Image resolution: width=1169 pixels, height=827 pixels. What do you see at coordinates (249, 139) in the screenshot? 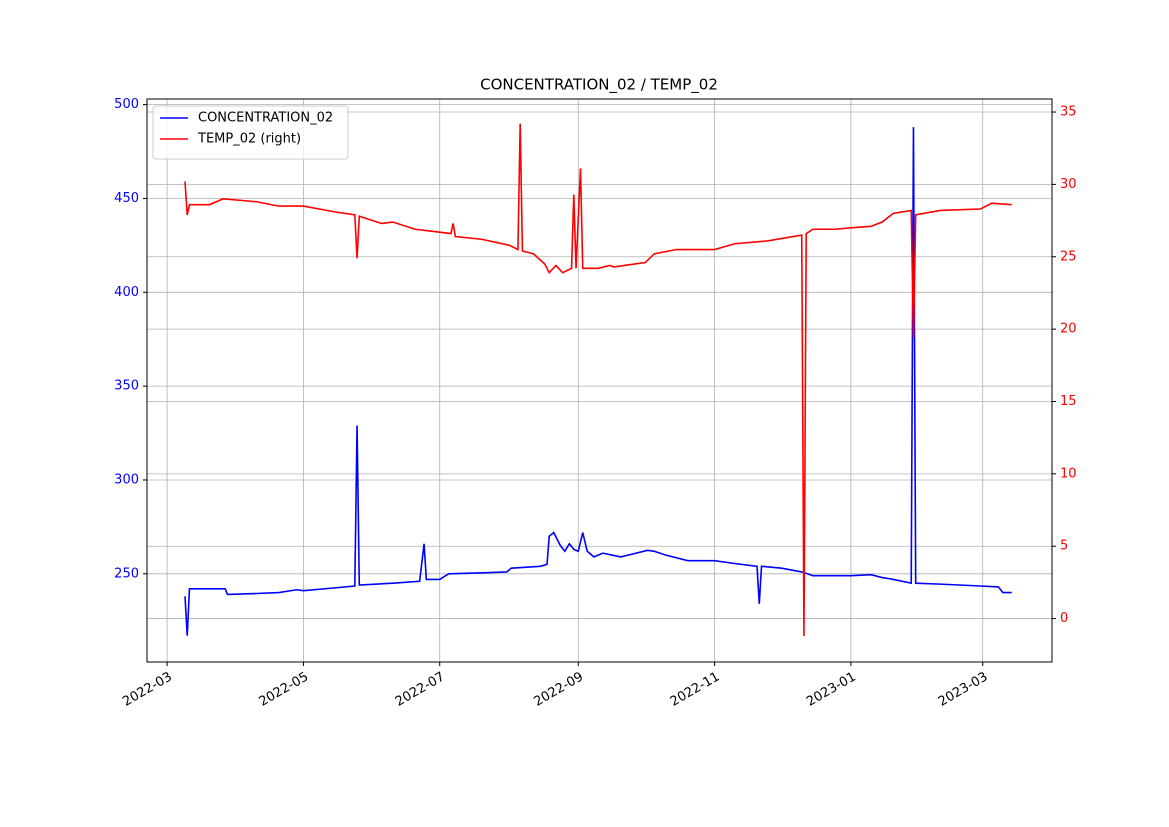
I see `legend-label: TEMP_02 (right)` at bounding box center [249, 139].